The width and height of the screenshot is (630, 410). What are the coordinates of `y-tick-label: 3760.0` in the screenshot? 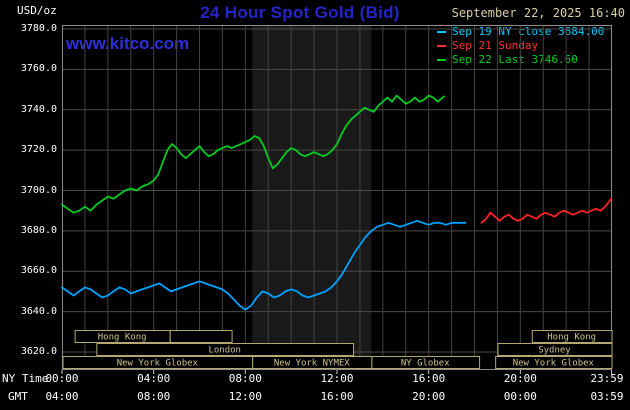 It's located at (38, 69).